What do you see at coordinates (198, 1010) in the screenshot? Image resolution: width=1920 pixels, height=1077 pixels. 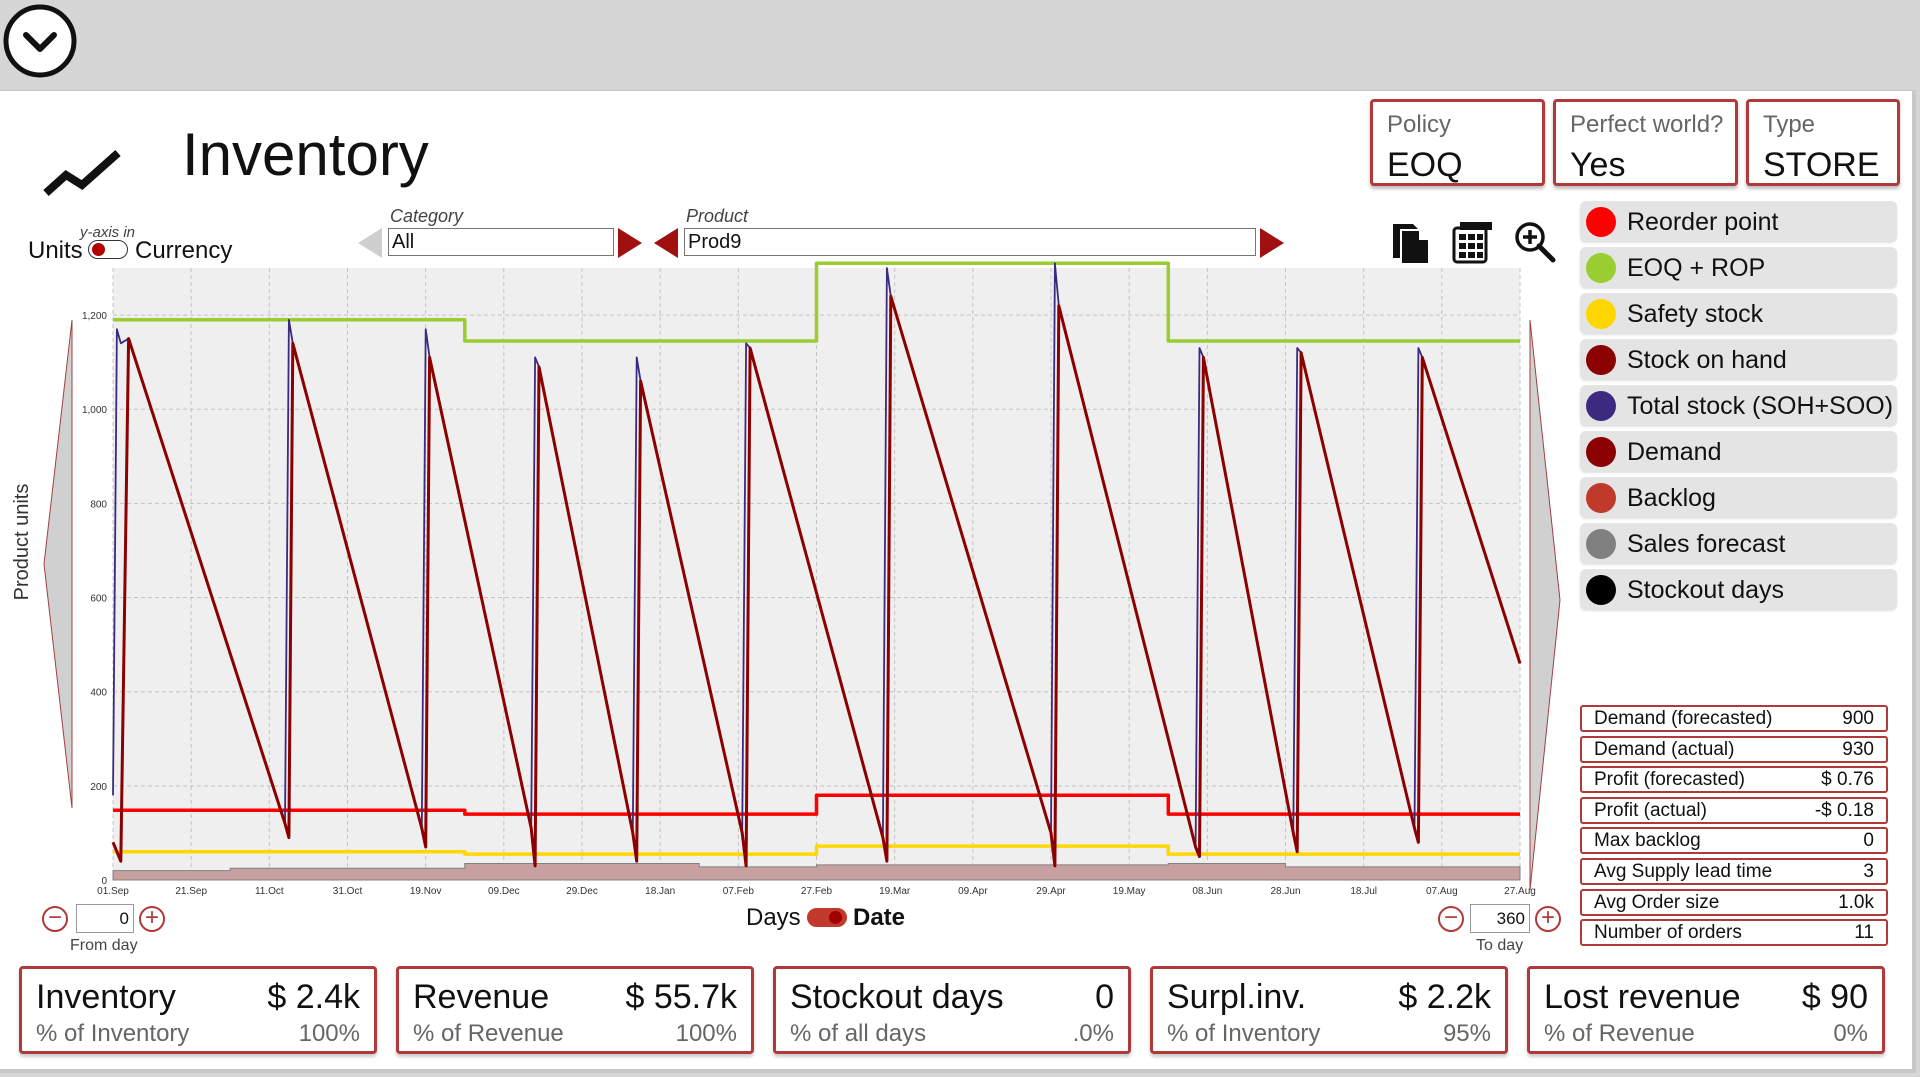 I see `kpi-card: Inventory $ 2.4k % of Inventory 100%` at bounding box center [198, 1010].